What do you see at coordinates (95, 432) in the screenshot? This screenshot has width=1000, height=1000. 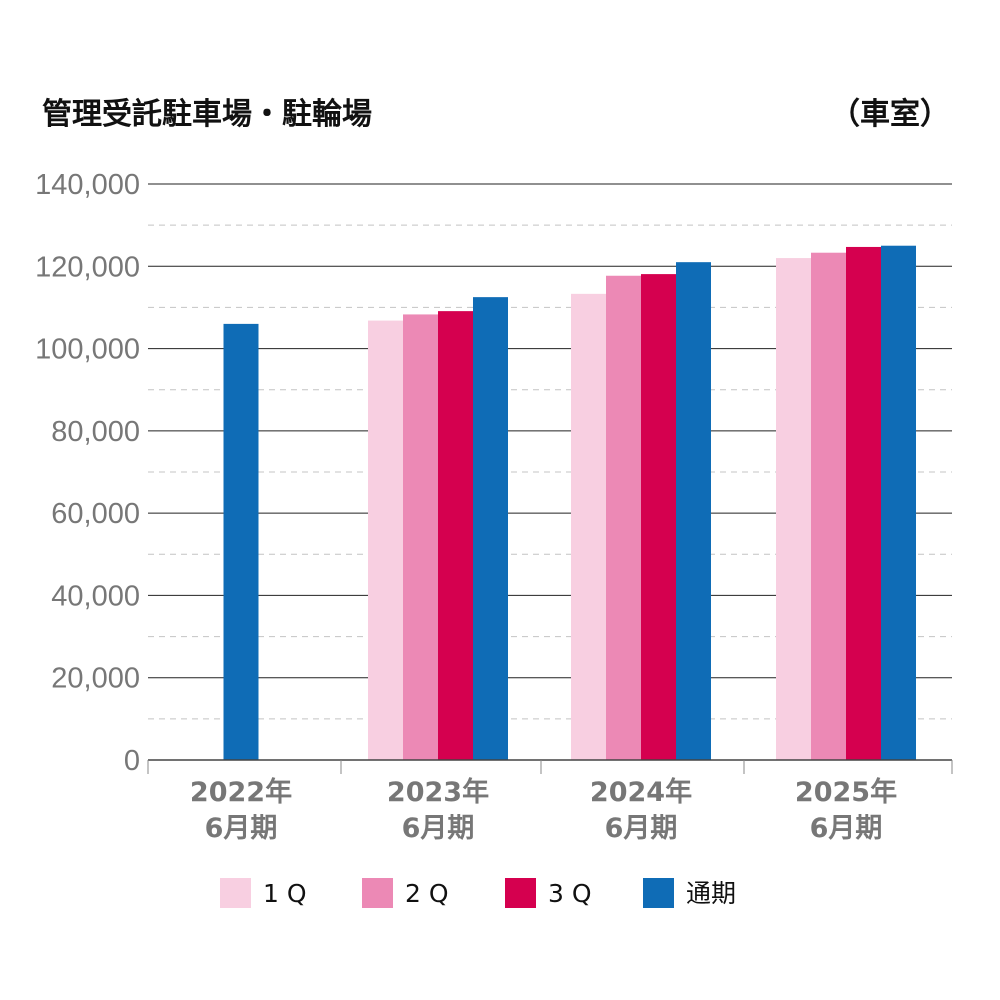 I see `y-tick-label: 80,000` at bounding box center [95, 432].